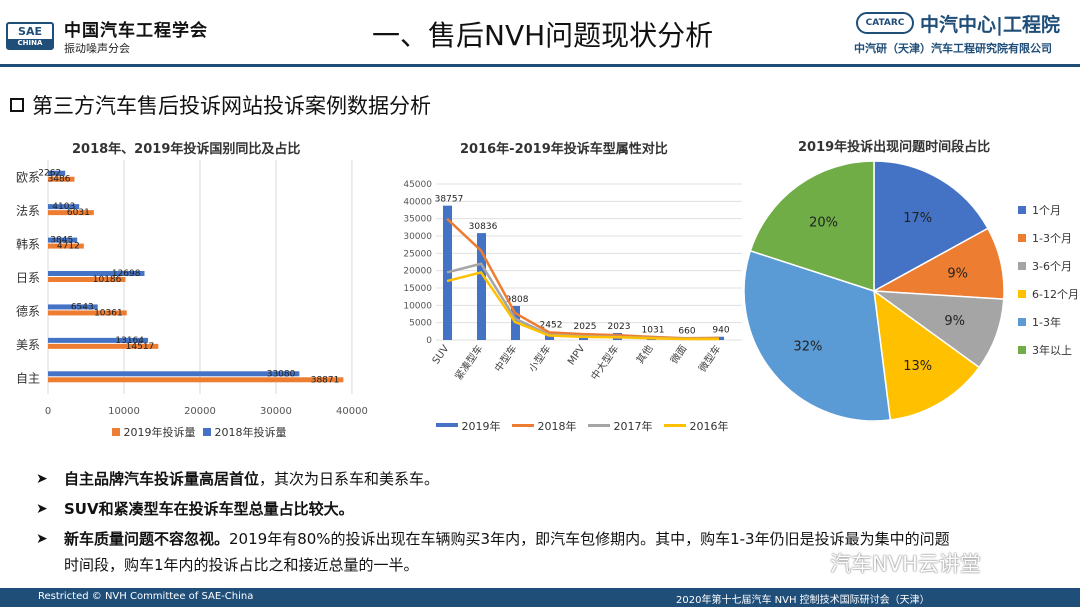 This screenshot has height=607, width=1080. I want to click on chart3-legend-label: 1-3年, so click(1046, 322).